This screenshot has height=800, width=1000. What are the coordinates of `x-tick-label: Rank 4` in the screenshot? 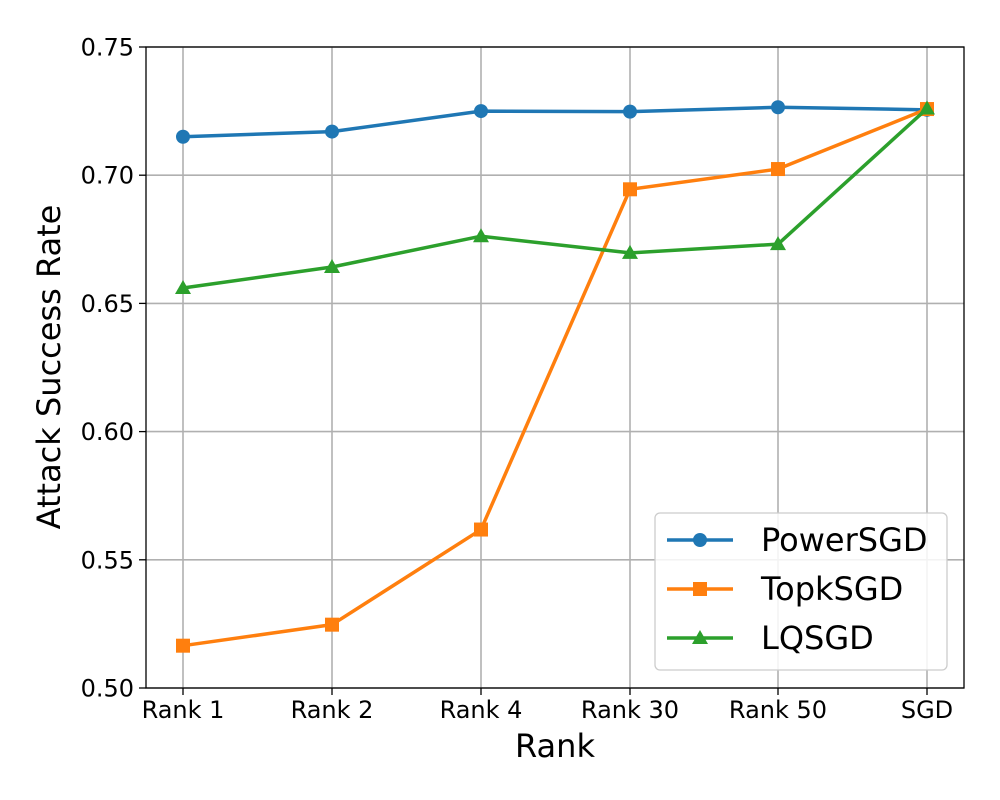 It's located at (481, 710).